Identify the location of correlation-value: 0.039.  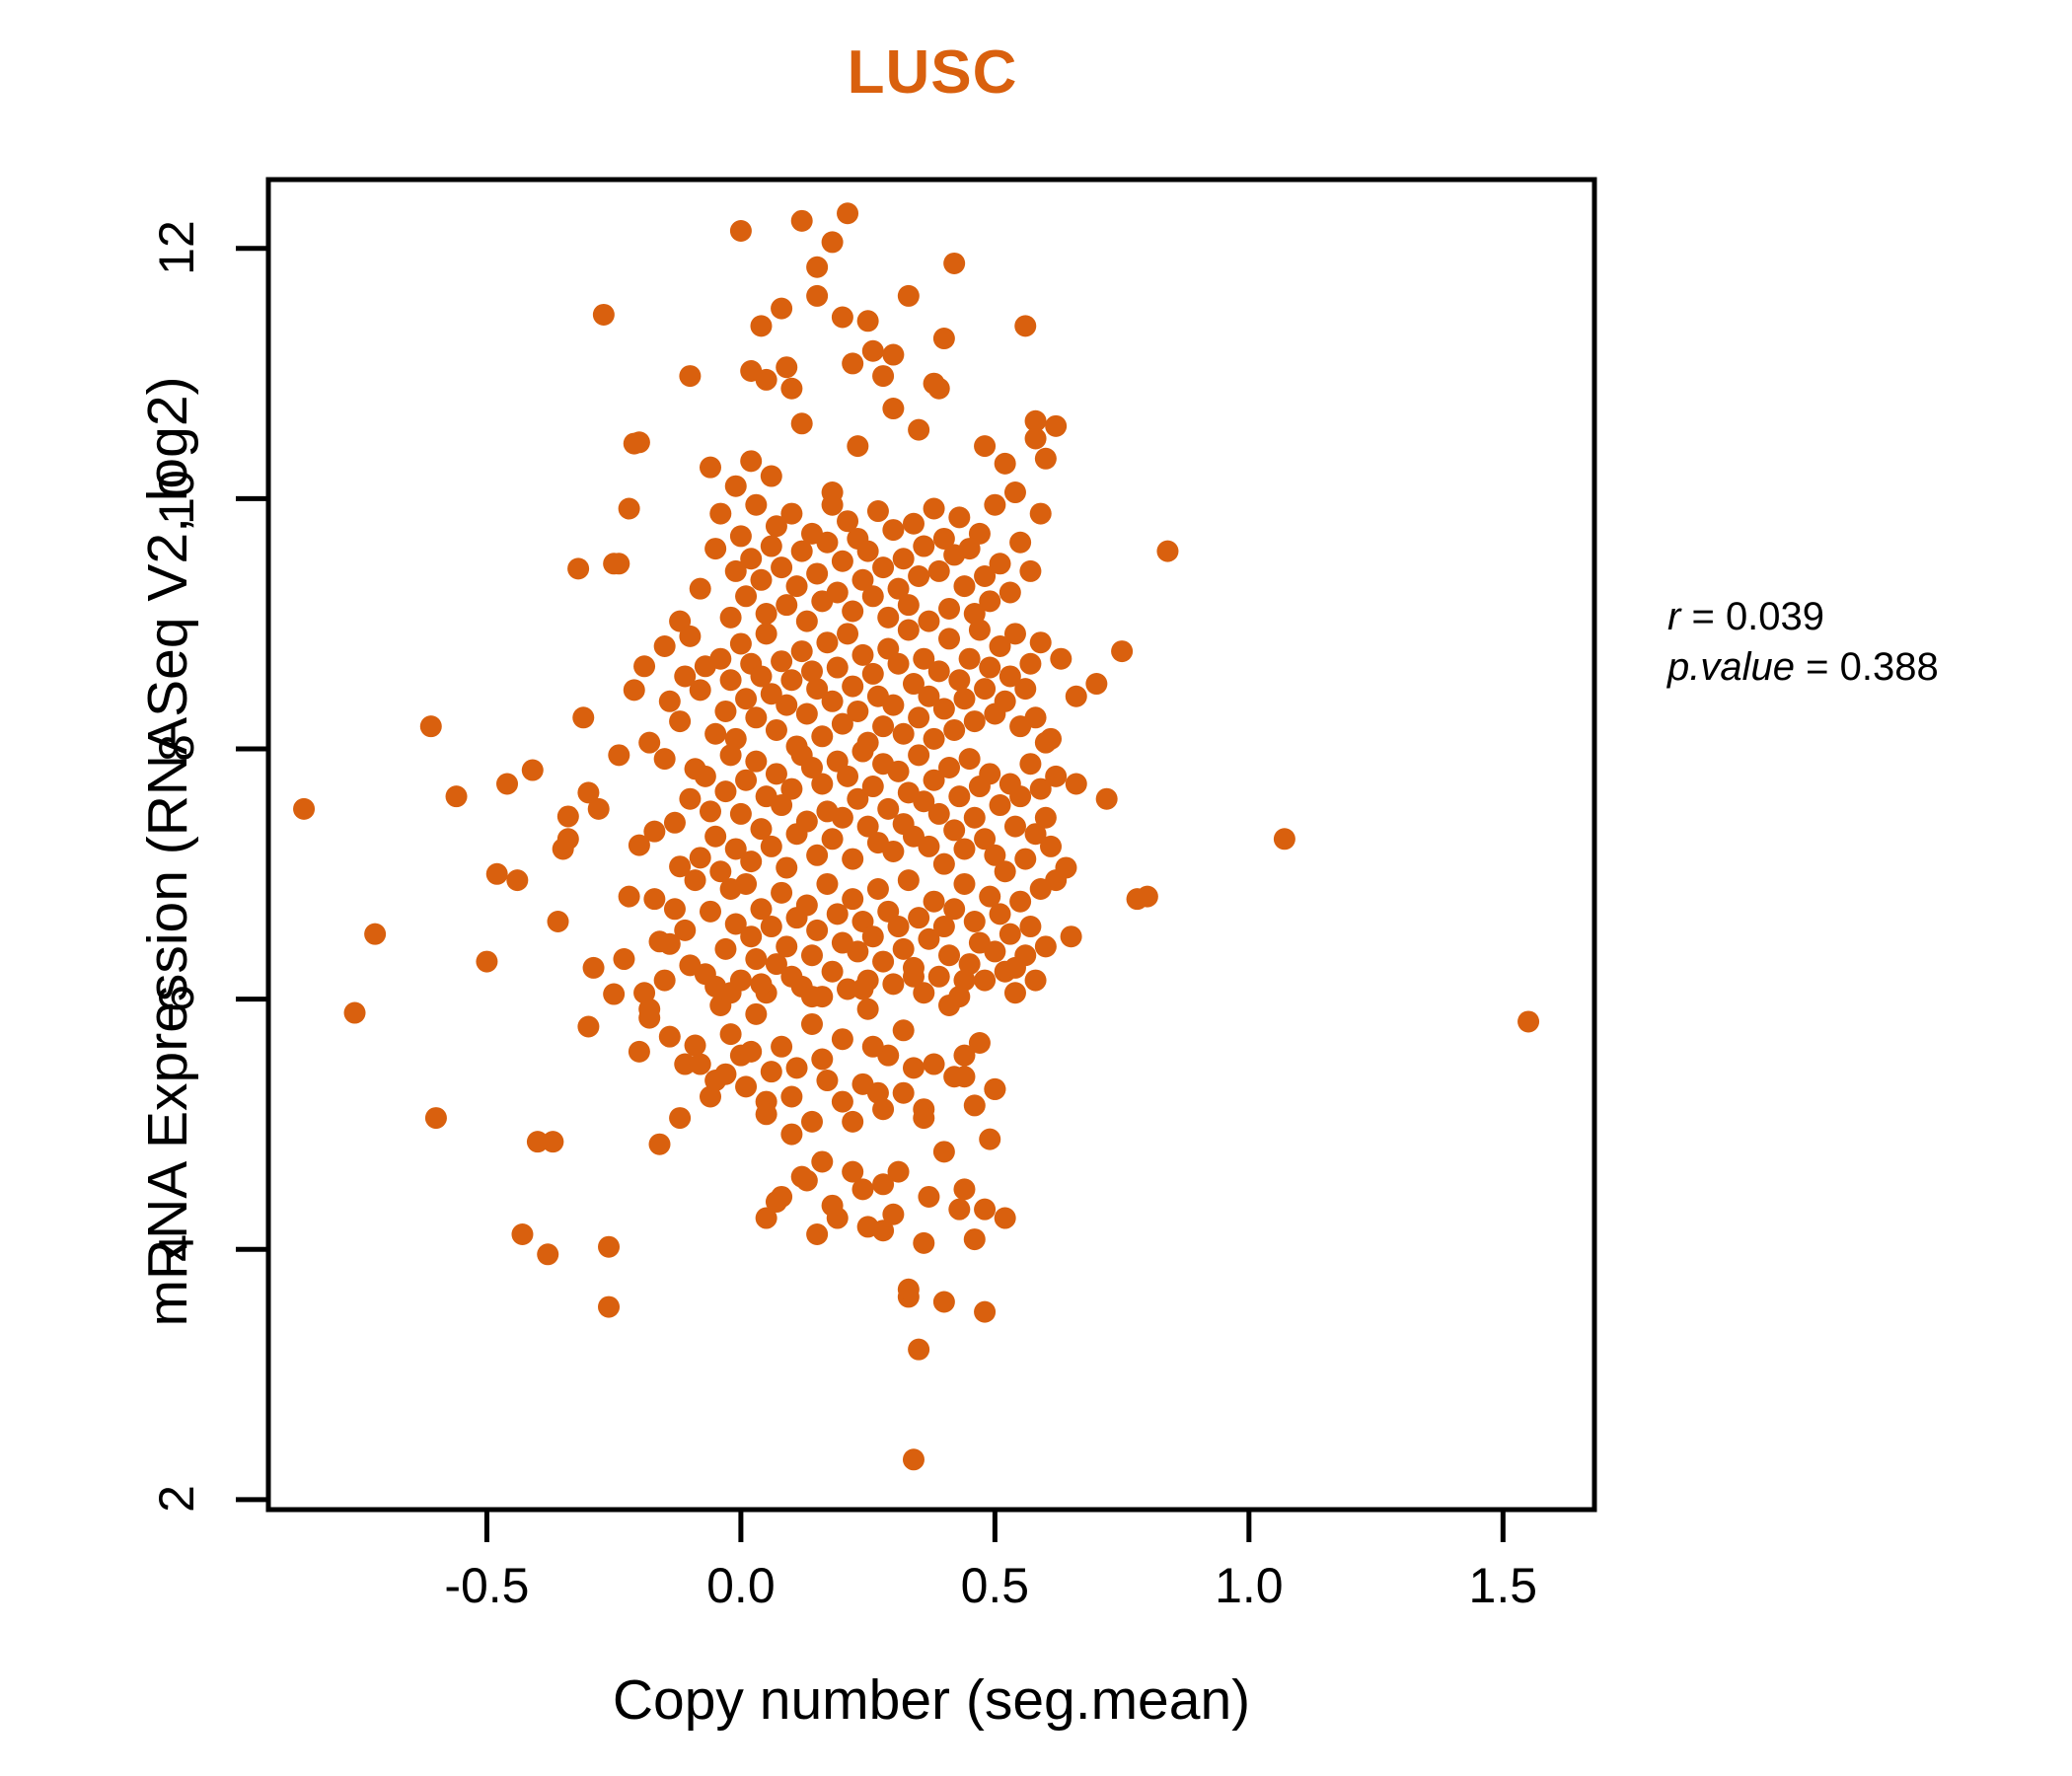
(1775, 617).